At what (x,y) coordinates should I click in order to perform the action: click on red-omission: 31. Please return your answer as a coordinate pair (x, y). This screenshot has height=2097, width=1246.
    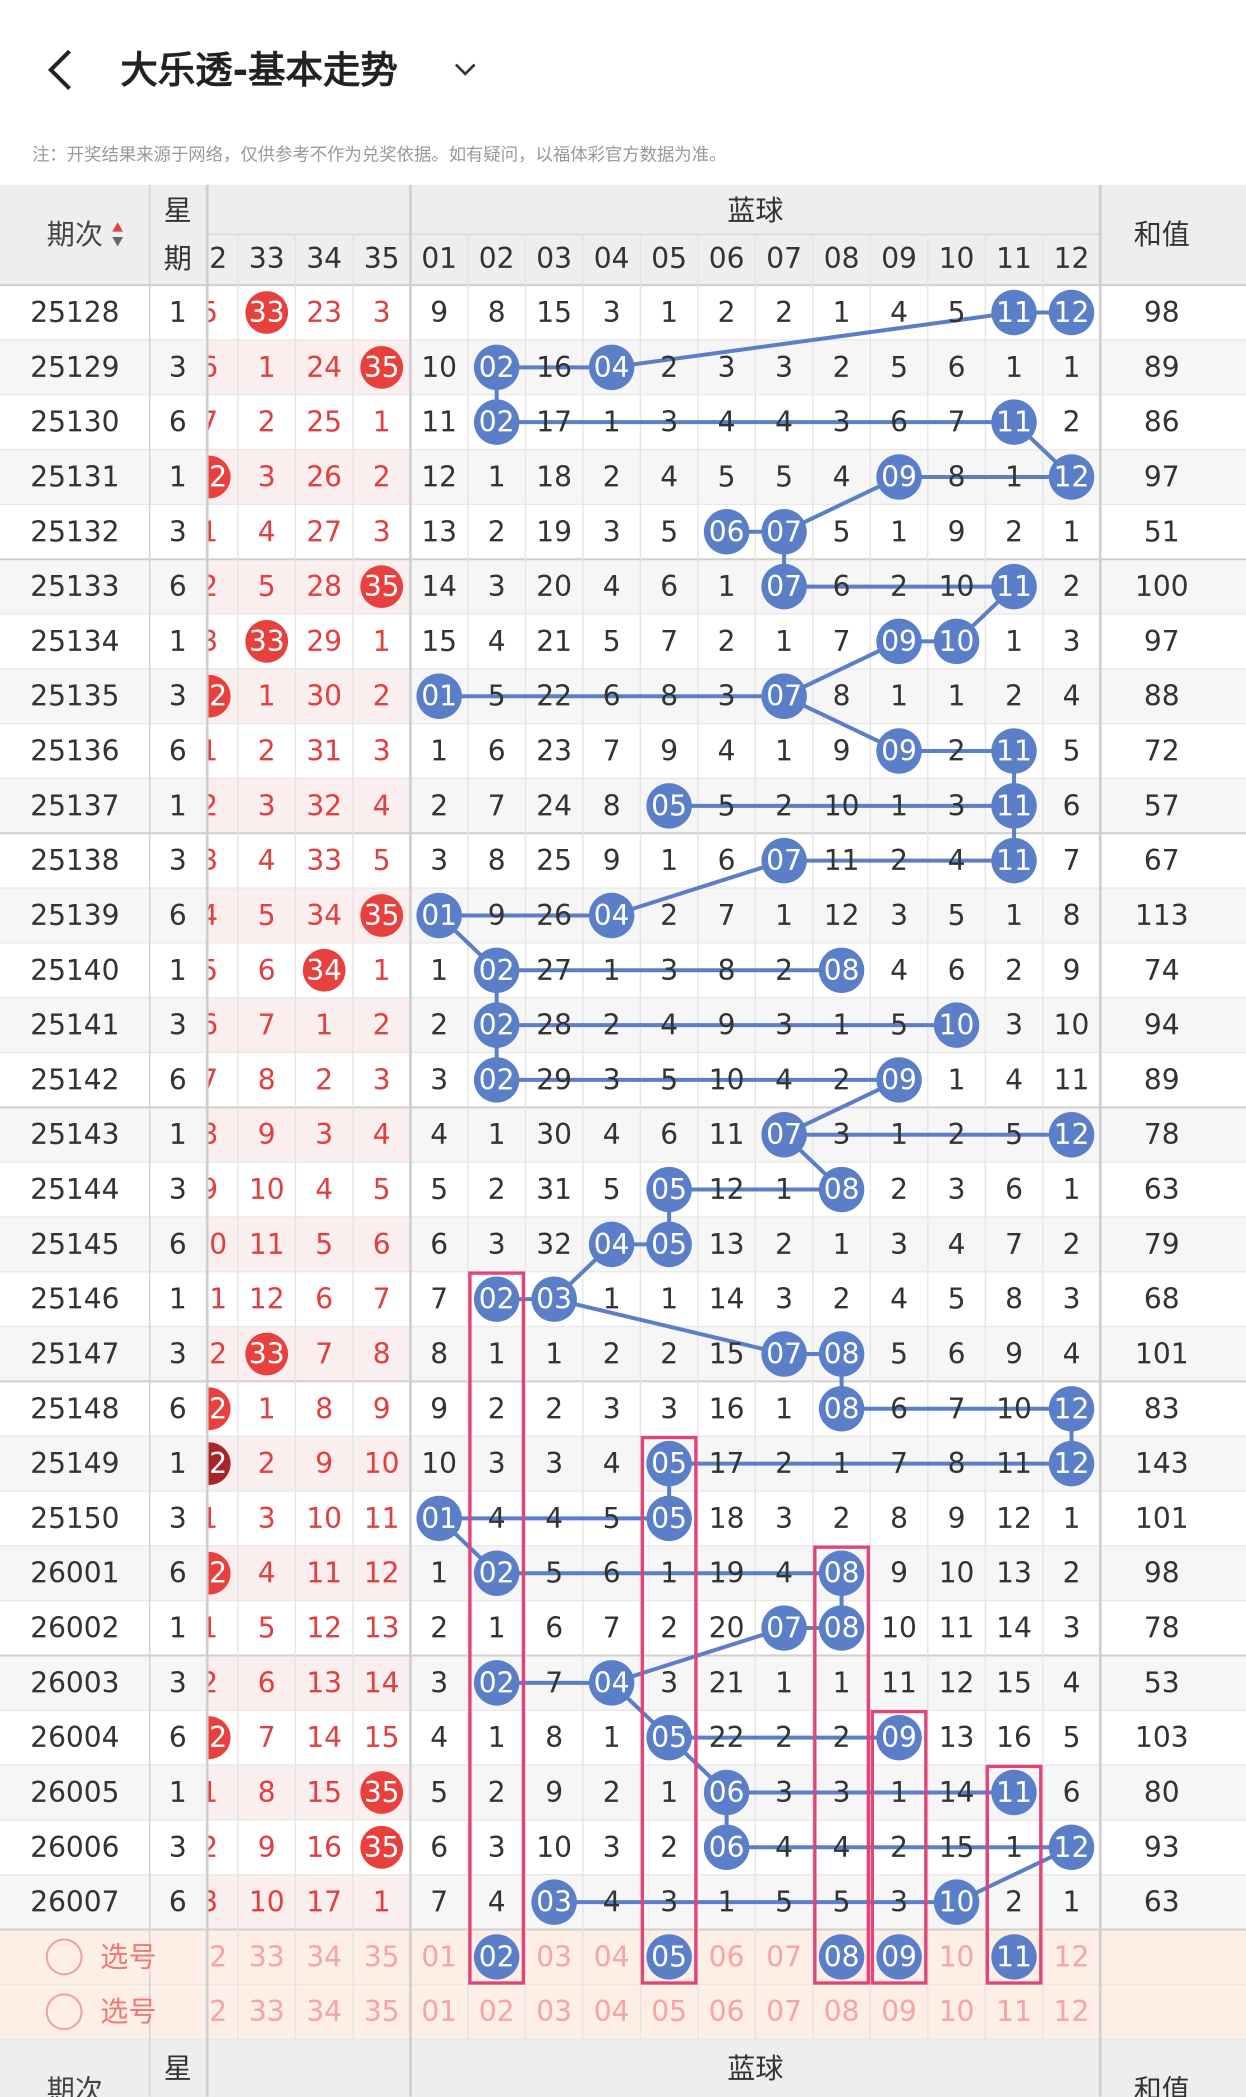
    Looking at the image, I should click on (324, 751).